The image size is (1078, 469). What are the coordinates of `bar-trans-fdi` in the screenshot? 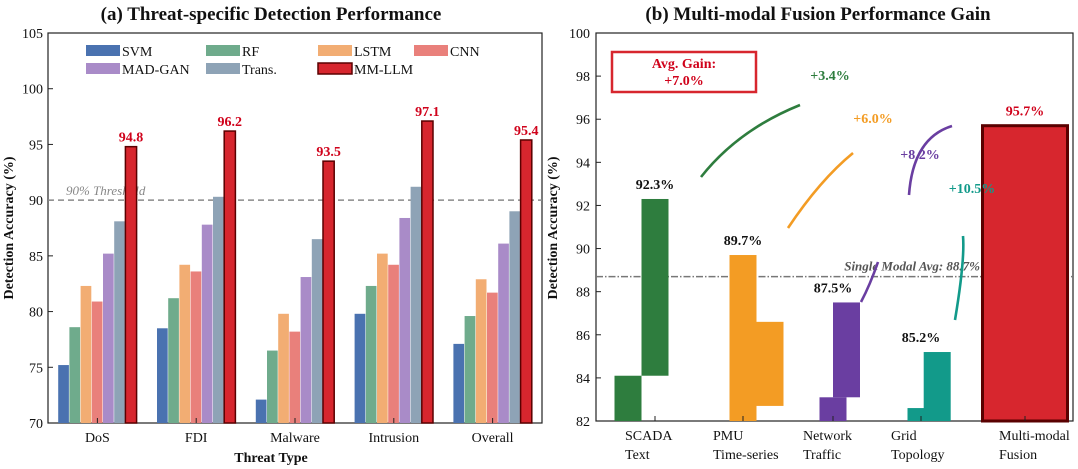 It's located at (218, 309).